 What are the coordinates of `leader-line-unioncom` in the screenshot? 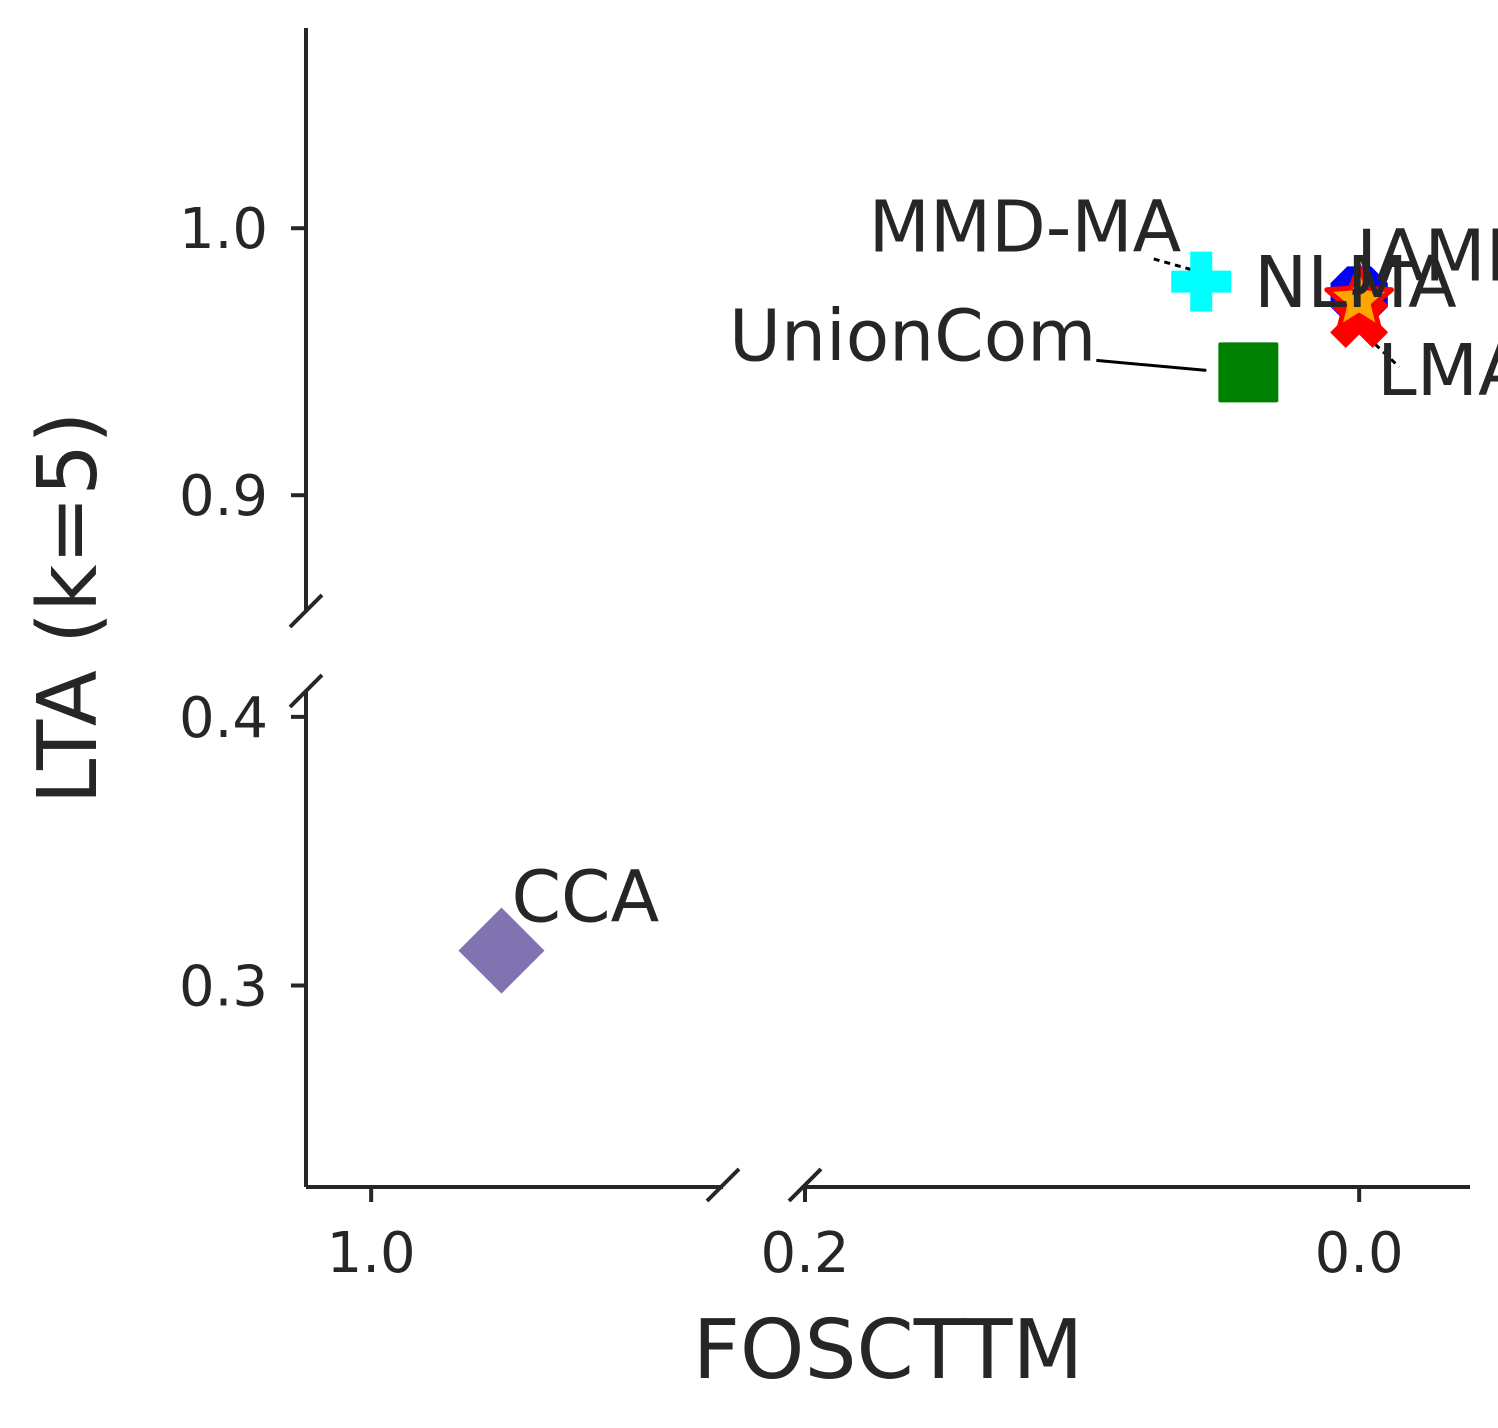 It's located at (1151, 365).